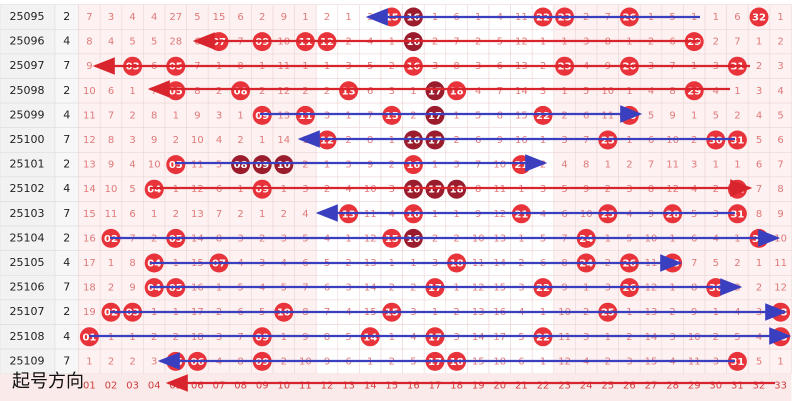  I want to click on ball-number: 10, so click(284, 165).